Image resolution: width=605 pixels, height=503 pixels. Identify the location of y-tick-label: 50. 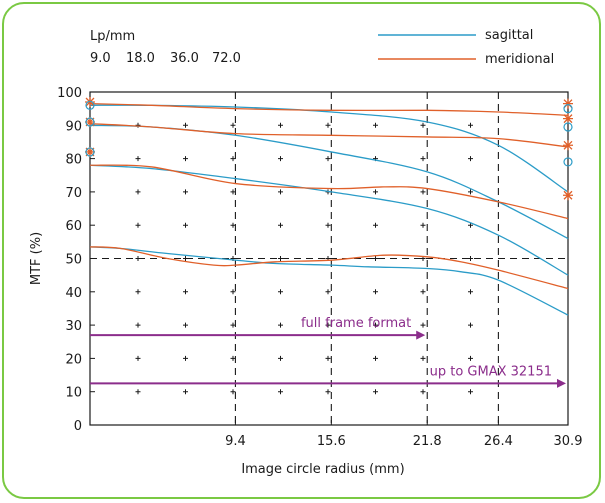
(73, 260).